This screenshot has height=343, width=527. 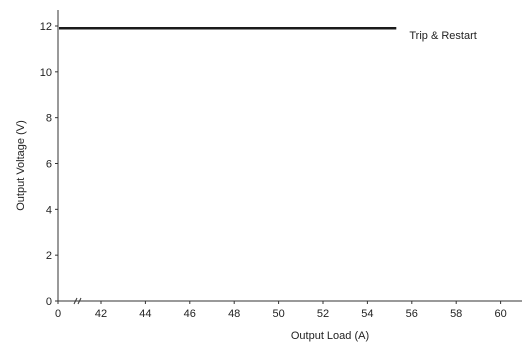 I want to click on x-tick-label: 48, so click(x=234, y=314).